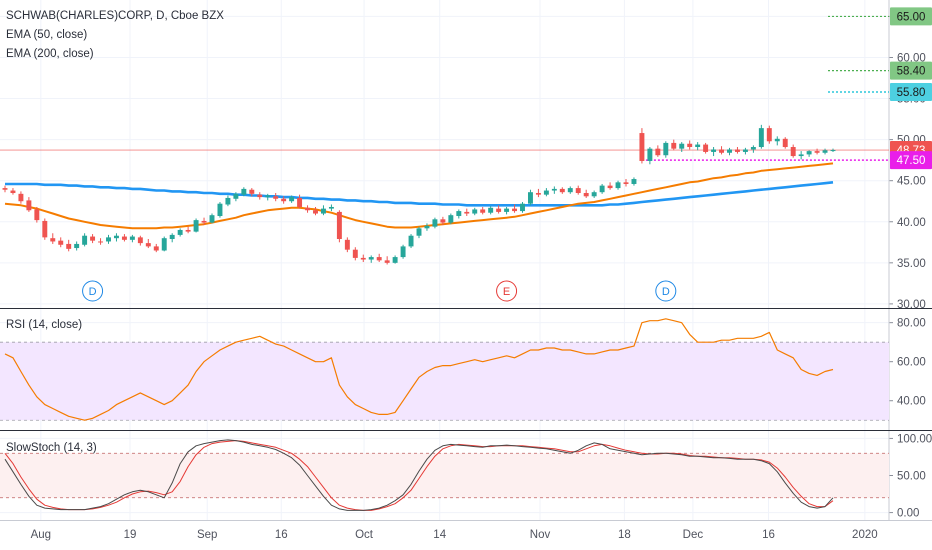 Image resolution: width=932 pixels, height=550 pixels. What do you see at coordinates (911, 70) in the screenshot?
I see `target-mid-price-label: 58.40` at bounding box center [911, 70].